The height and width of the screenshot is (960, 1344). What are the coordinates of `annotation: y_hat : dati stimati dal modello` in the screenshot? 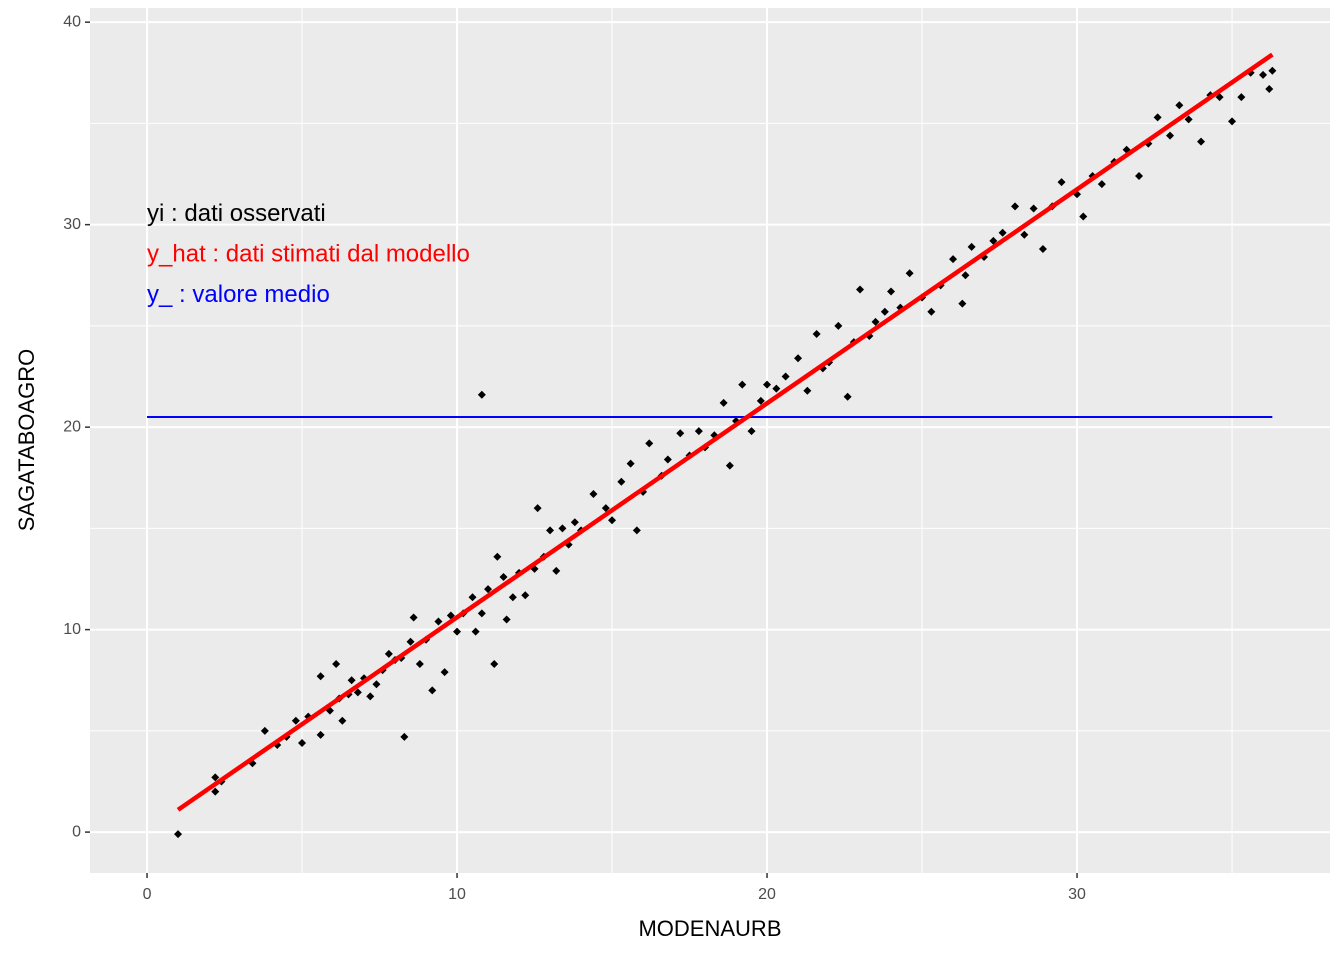 It's located at (308, 253).